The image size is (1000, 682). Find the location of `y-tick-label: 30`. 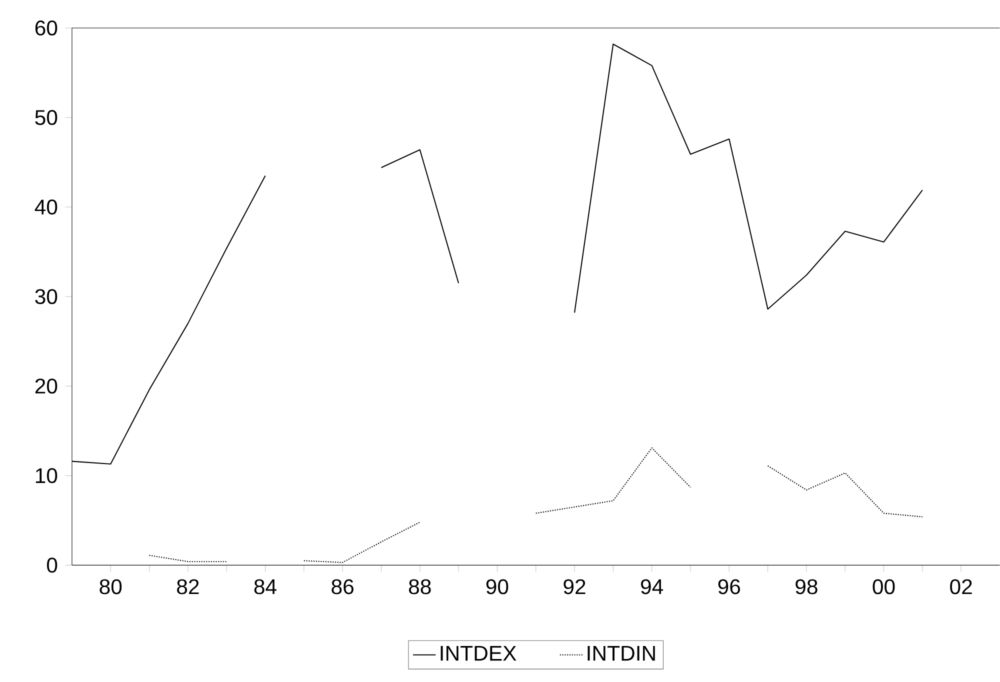

y-tick-label: 30 is located at coordinates (46, 296).